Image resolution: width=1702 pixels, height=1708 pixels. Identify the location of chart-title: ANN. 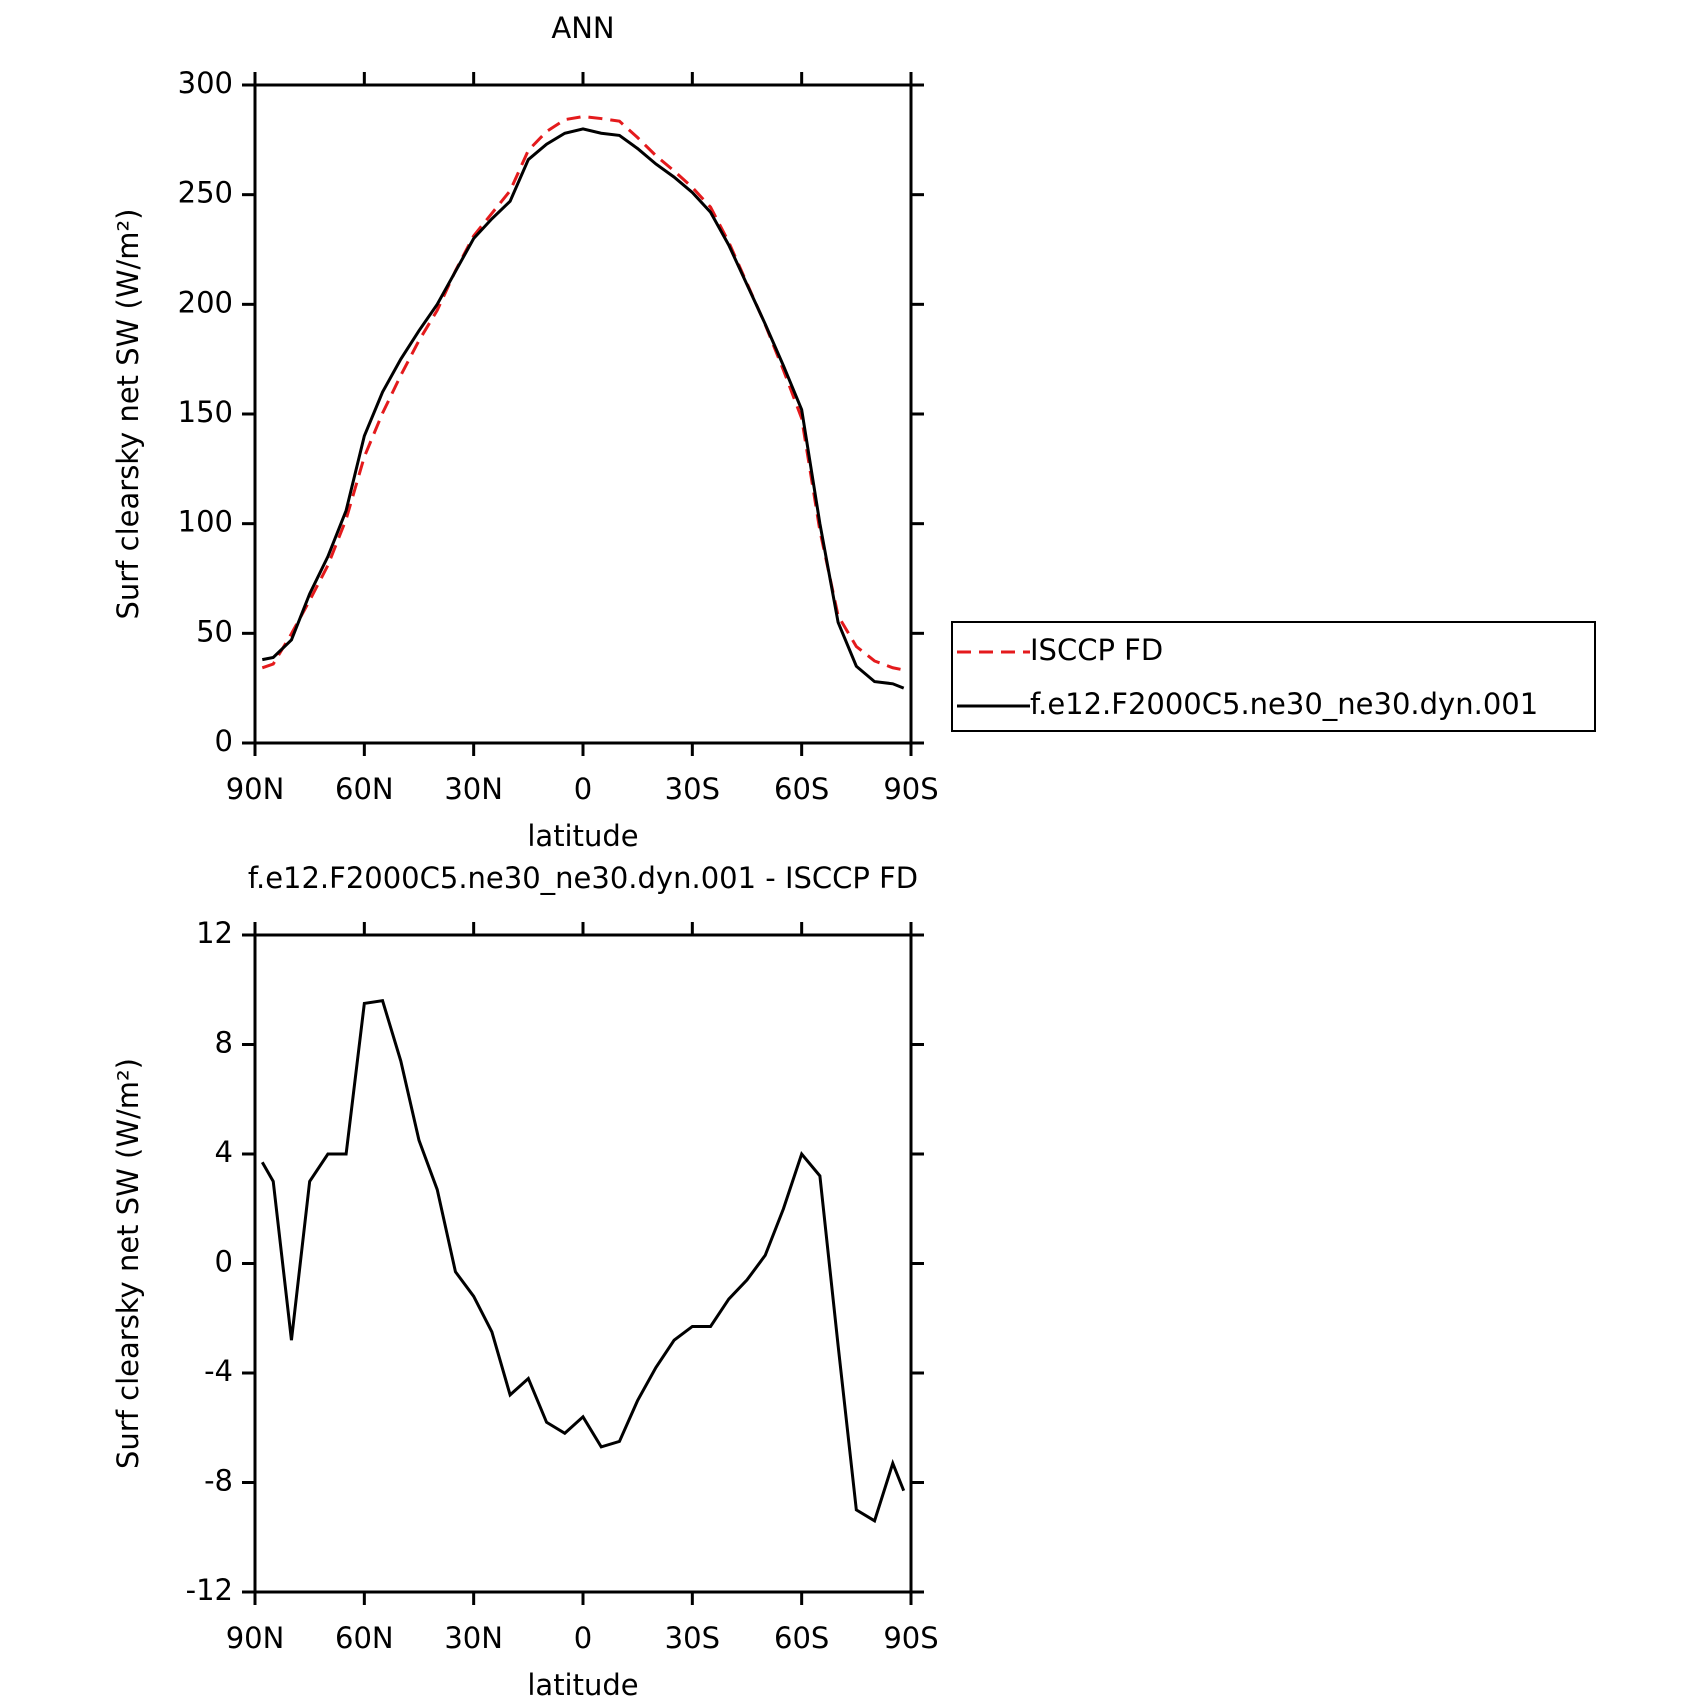
(582, 28).